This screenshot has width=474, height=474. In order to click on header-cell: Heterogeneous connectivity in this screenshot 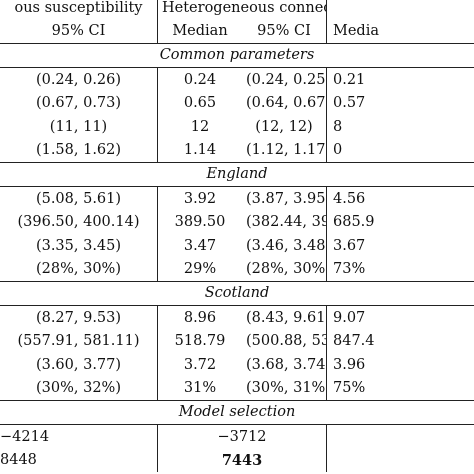, I will do `click(242, 10)`.